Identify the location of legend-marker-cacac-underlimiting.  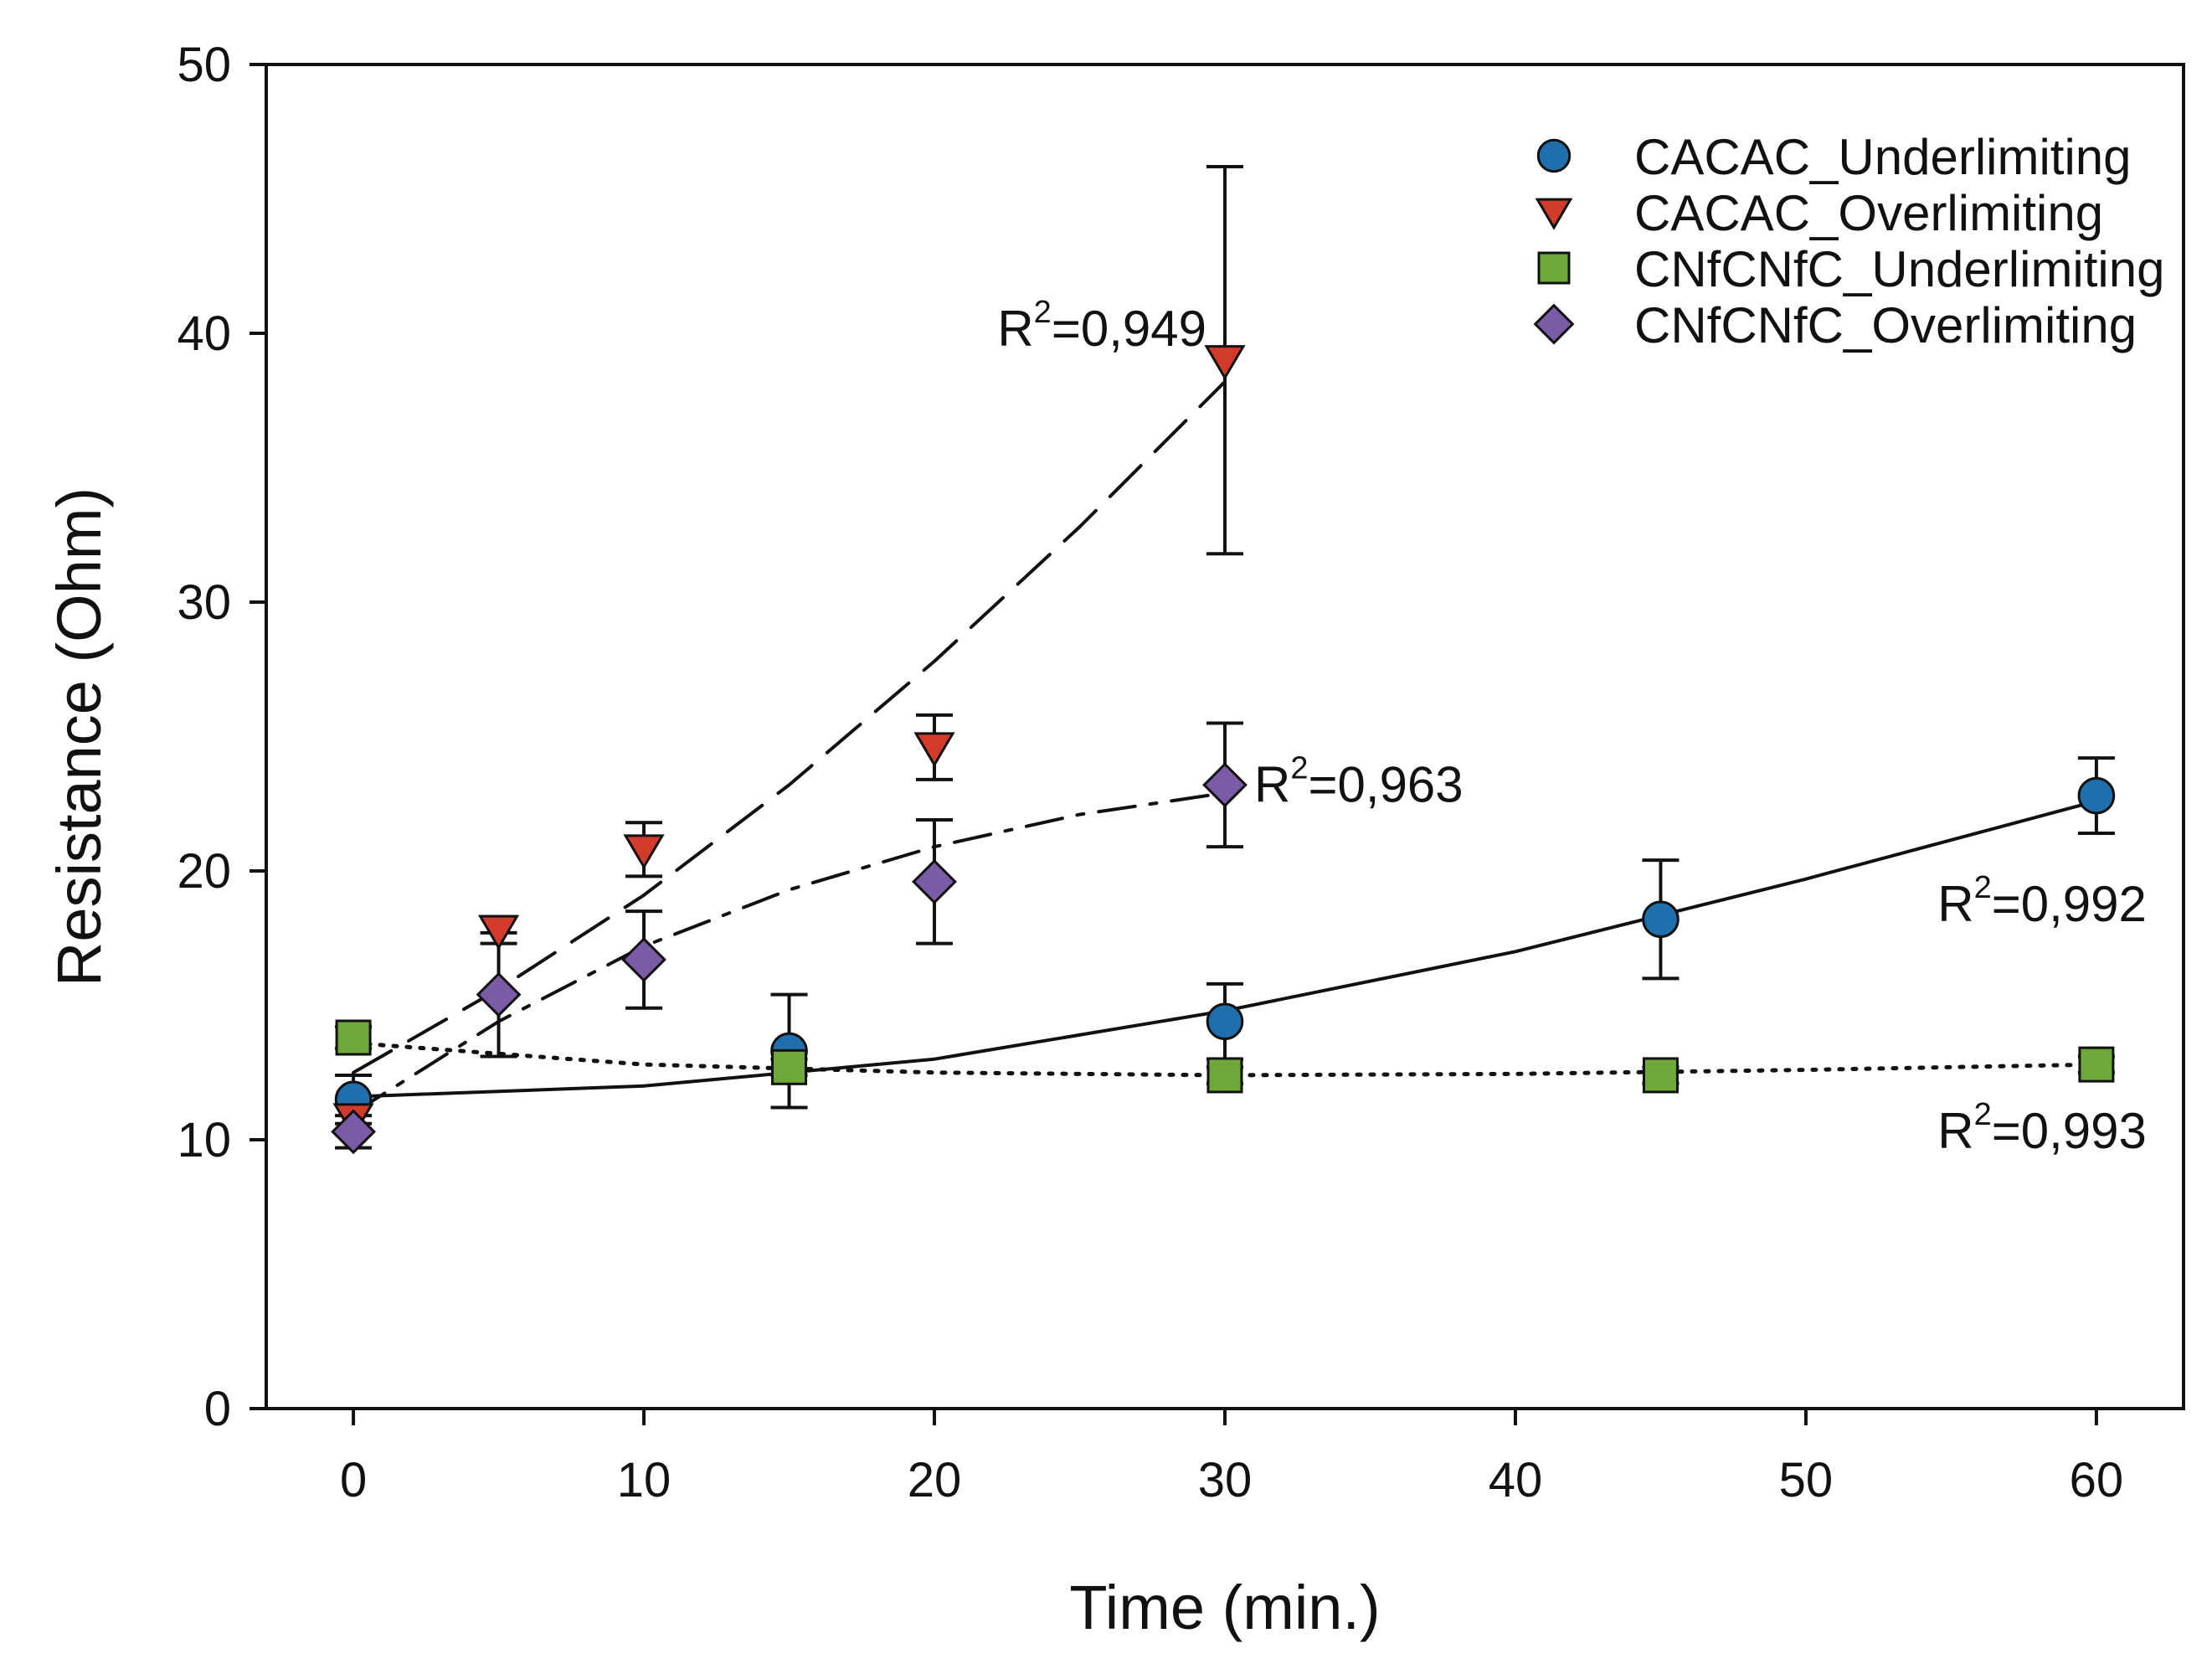
(1554, 155).